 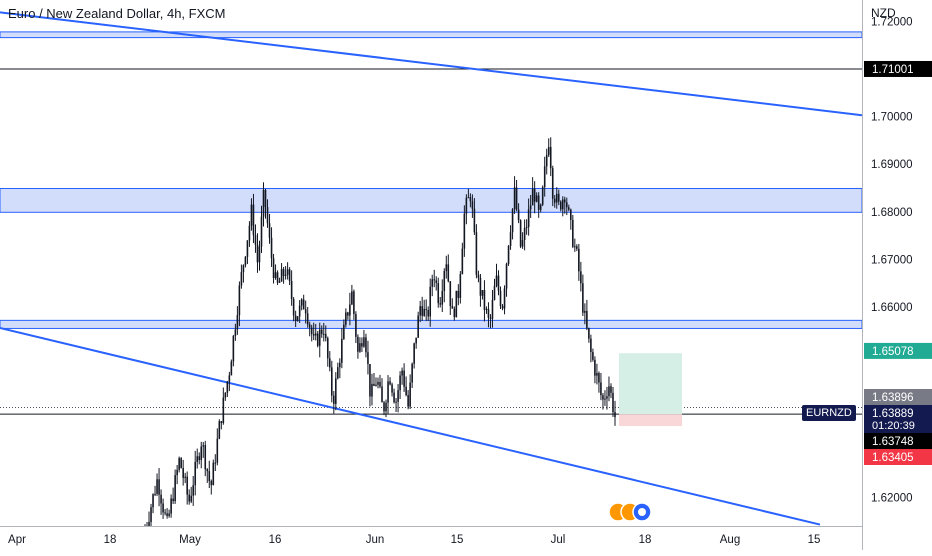 What do you see at coordinates (110, 540) in the screenshot?
I see `time-tick-1: 18` at bounding box center [110, 540].